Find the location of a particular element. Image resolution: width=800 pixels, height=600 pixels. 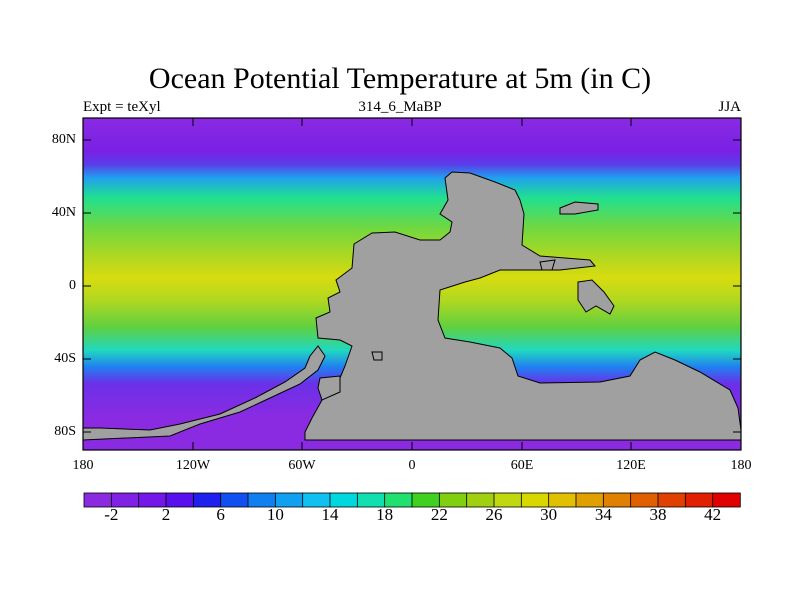

lon-label: 120W is located at coordinates (193, 465).